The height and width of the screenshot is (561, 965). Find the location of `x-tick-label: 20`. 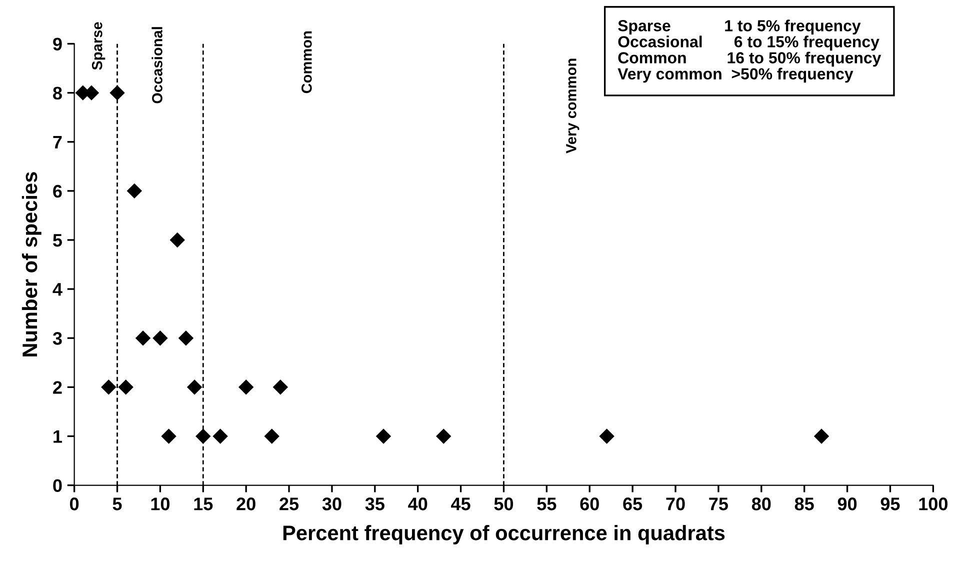

x-tick-label: 20 is located at coordinates (246, 504).